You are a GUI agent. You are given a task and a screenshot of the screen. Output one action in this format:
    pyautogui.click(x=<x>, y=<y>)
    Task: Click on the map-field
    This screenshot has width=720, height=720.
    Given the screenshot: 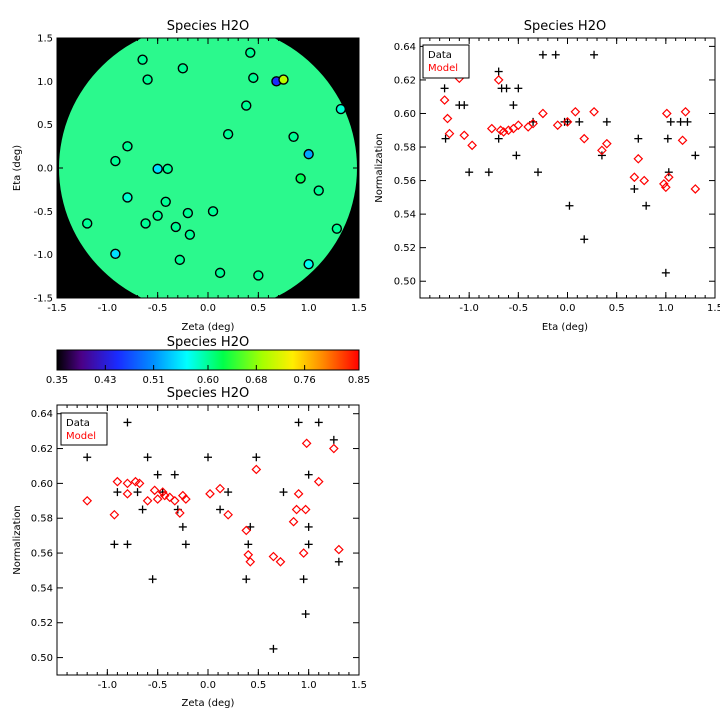 What is the action you would take?
    pyautogui.click(x=208, y=168)
    